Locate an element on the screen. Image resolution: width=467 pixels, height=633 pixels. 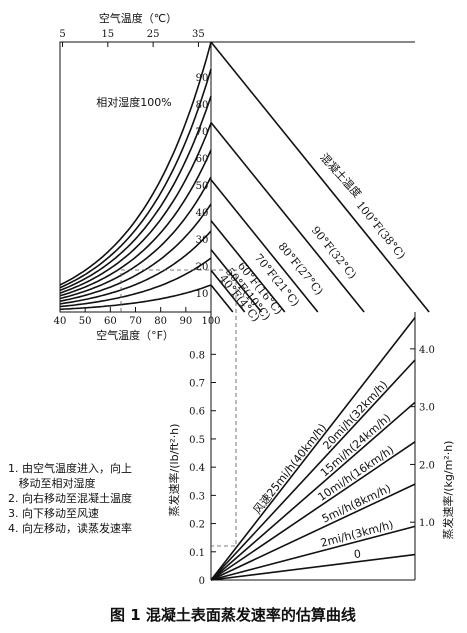
figure-caption: 图 1 混凝土表面蒸发速率的估算曲线 is located at coordinates (233, 615).